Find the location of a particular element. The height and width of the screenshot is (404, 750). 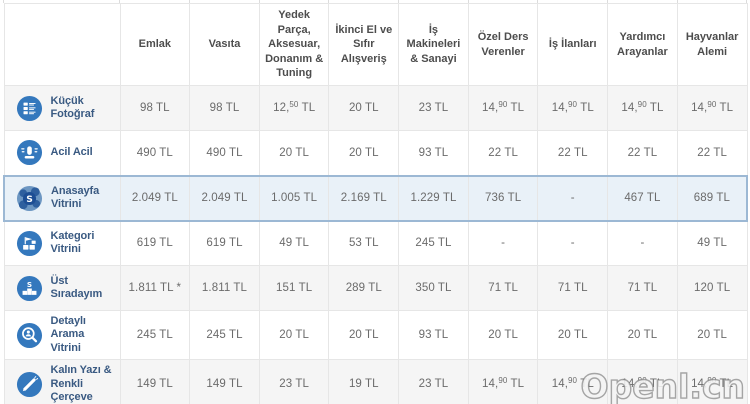

price-cell: 1.811 TL * is located at coordinates (155, 288).